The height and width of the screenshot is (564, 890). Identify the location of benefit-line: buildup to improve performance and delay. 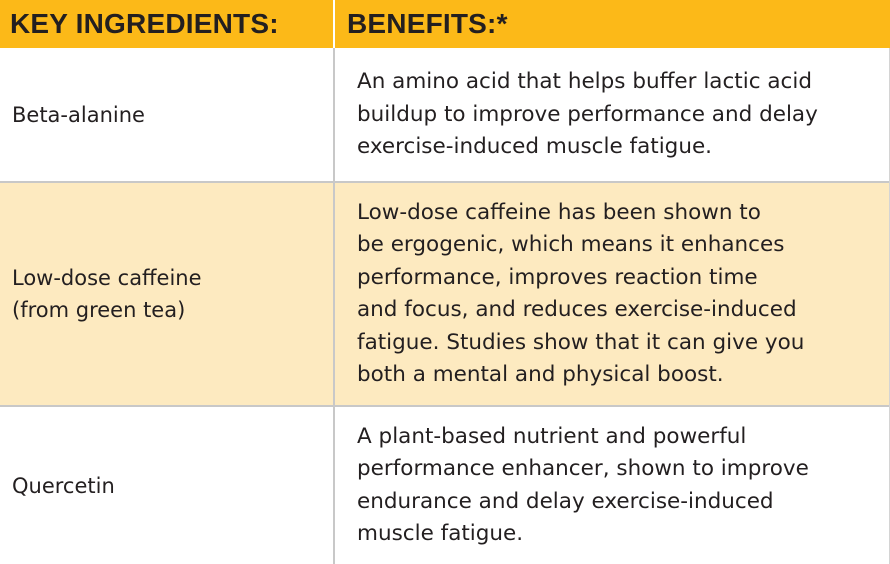
(587, 114).